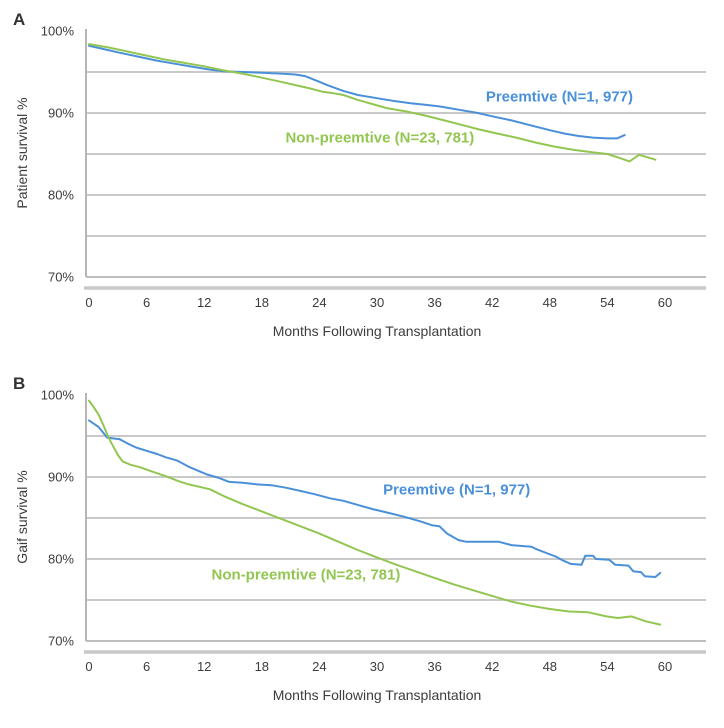 This screenshot has width=724, height=728. What do you see at coordinates (377, 331) in the screenshot?
I see `panel-a-x-axis-title: Months Following Transplantation` at bounding box center [377, 331].